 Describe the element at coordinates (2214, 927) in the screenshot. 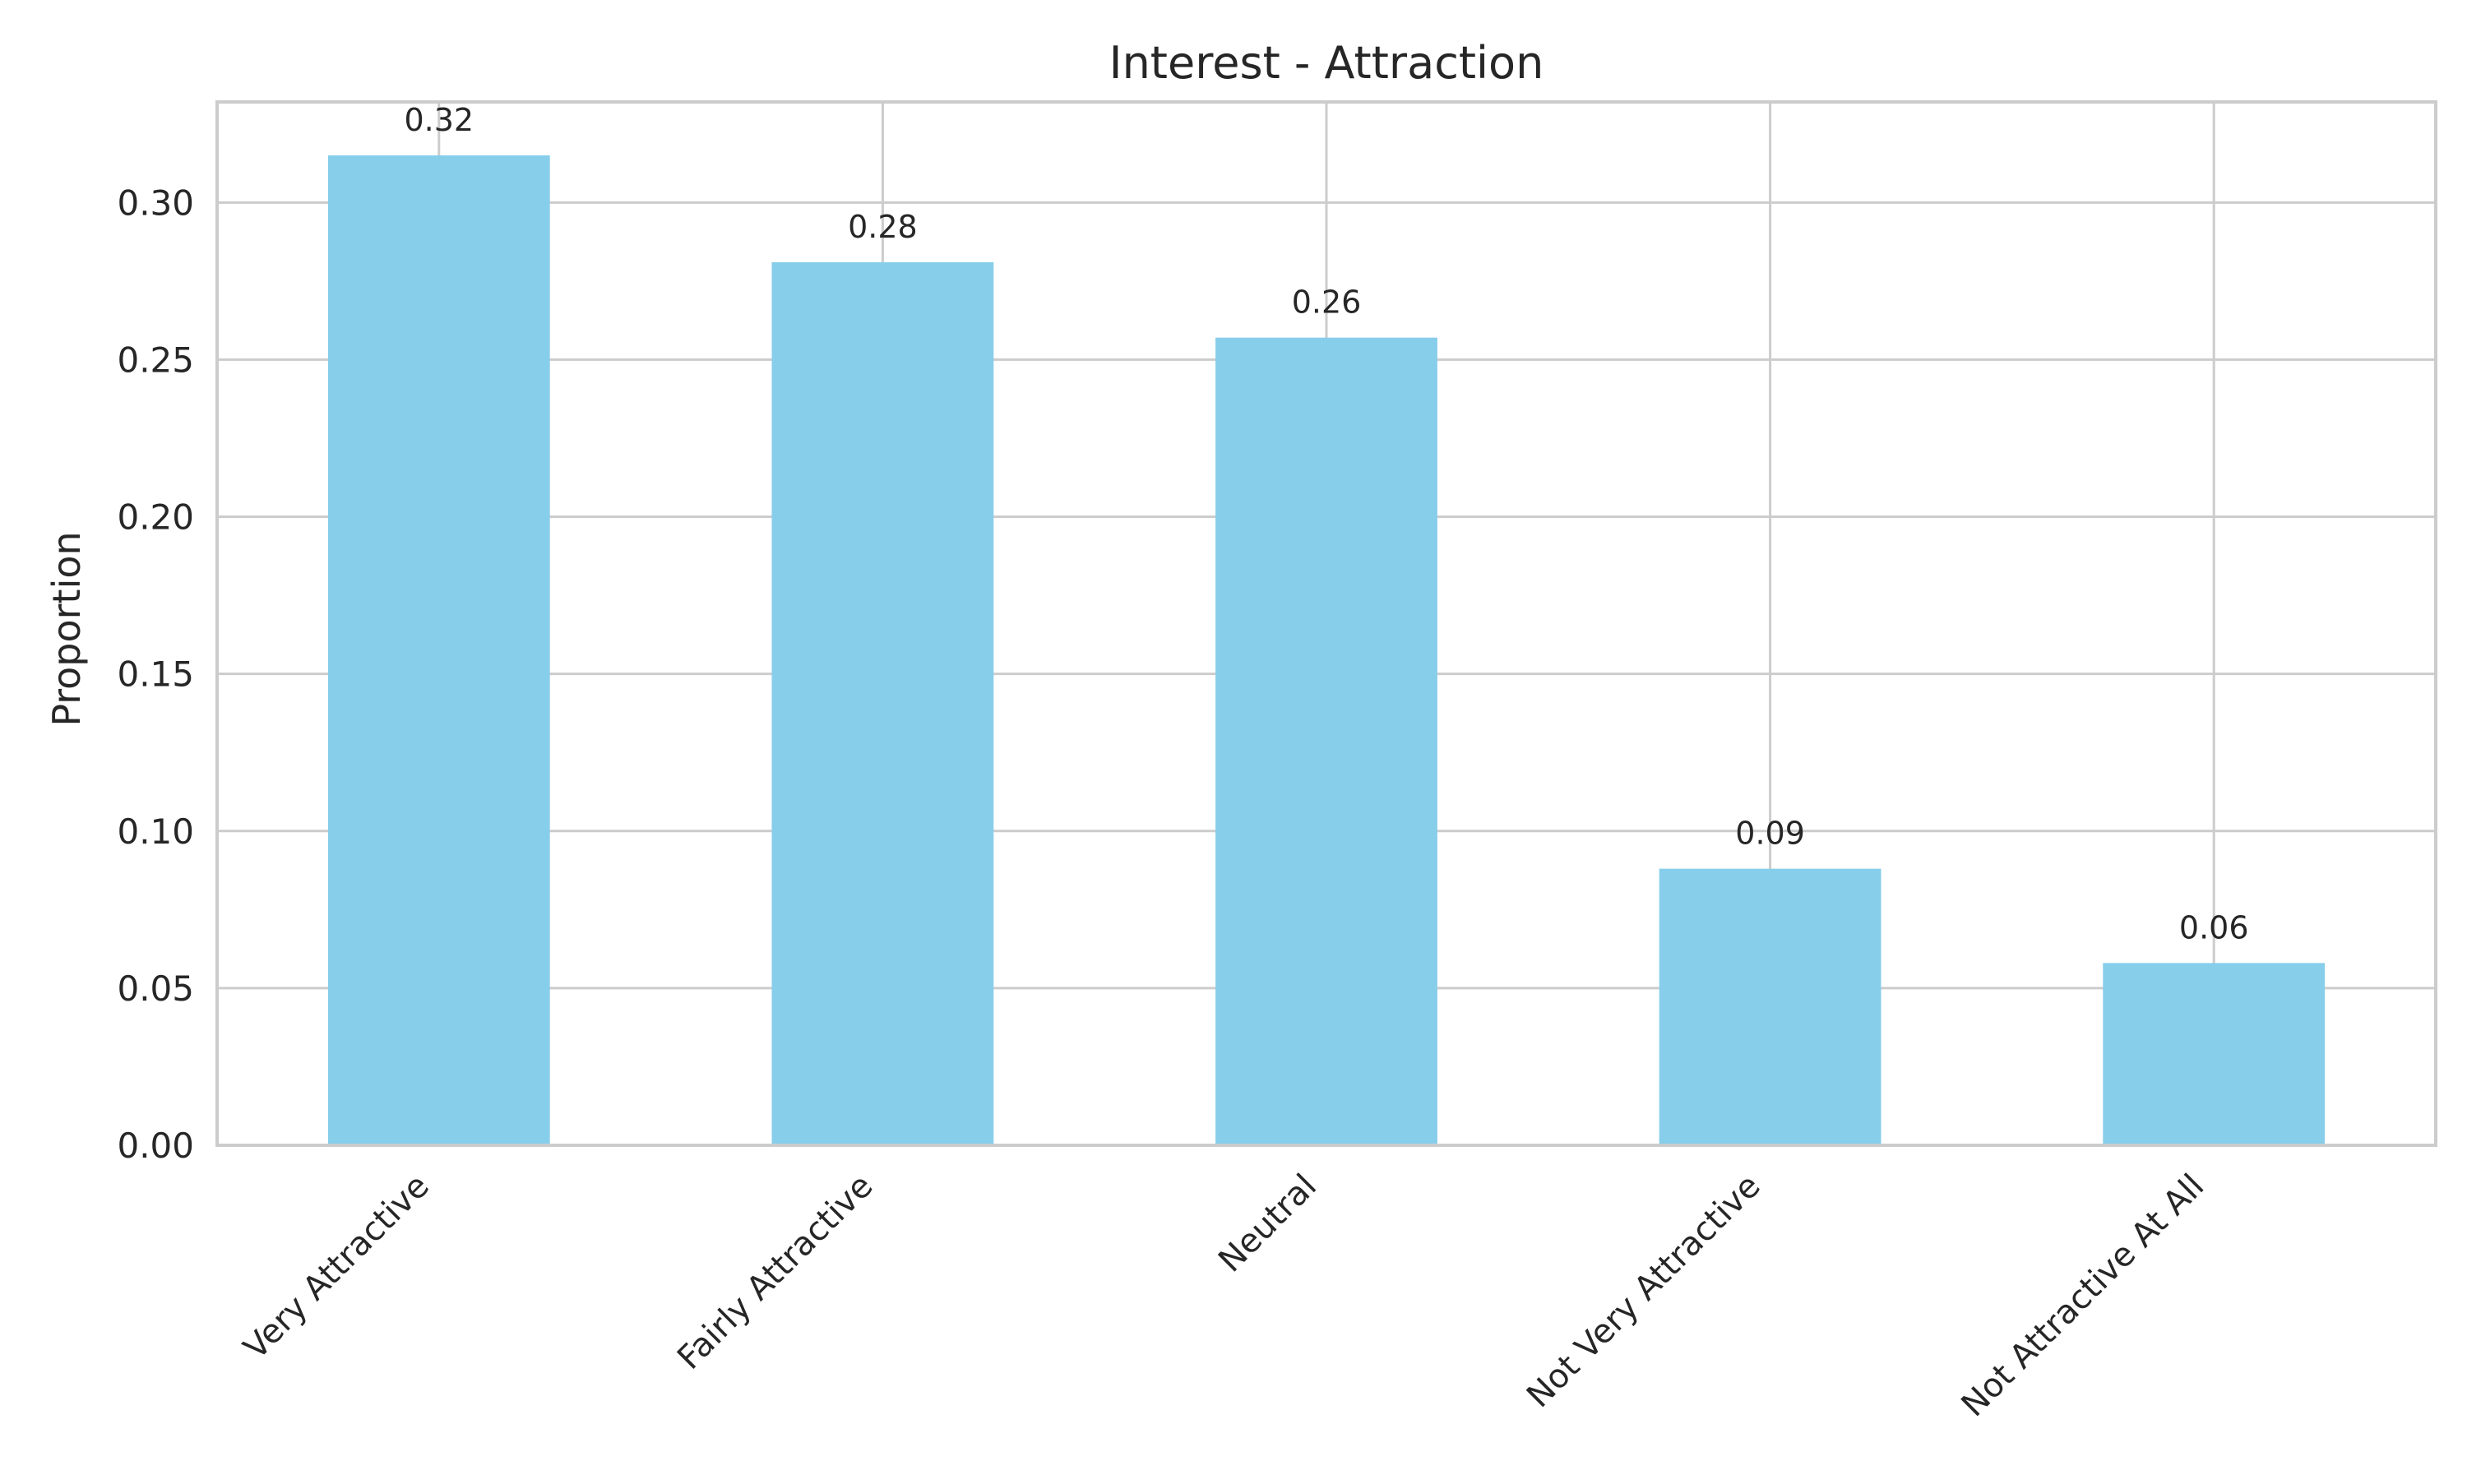

I see `bar-value-label: 0.06` at that location.